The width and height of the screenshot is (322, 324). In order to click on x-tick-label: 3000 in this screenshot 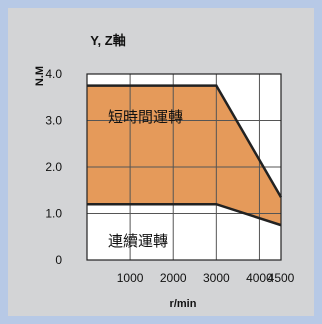, I will do `click(216, 278)`.